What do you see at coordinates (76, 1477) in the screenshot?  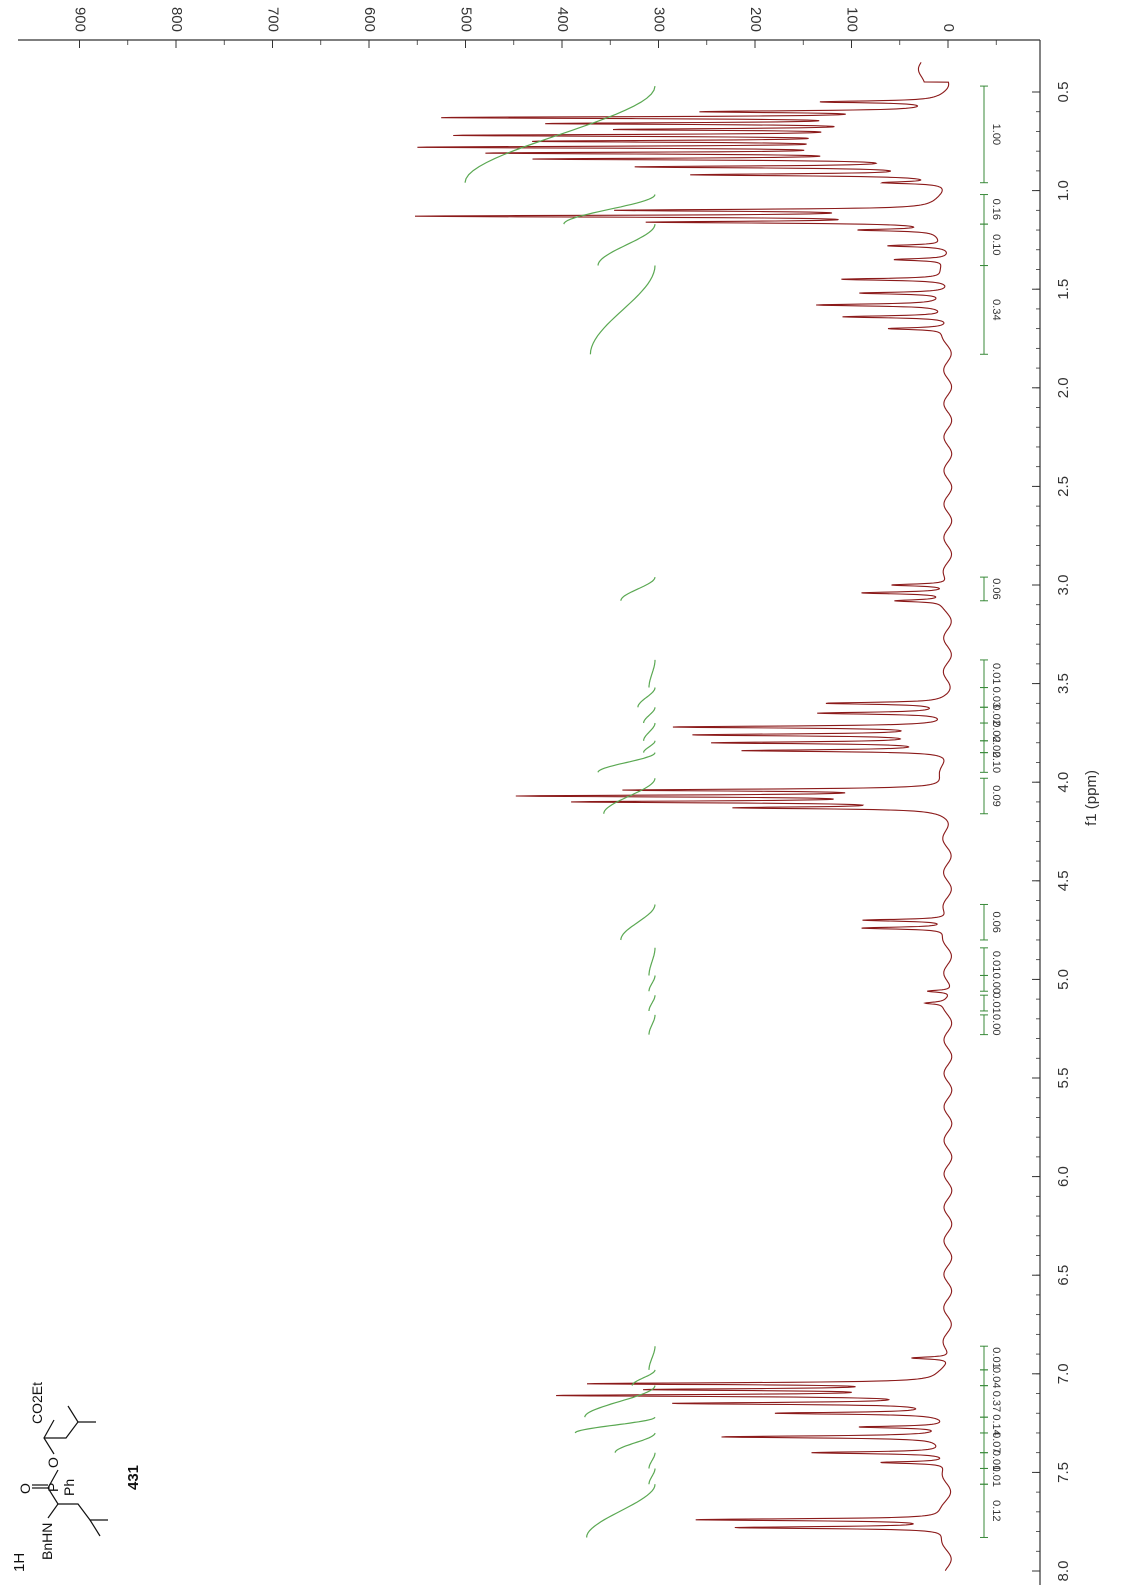 I see `chemical-structure: 1H BnHN O P O Ph CO2Et 431` at bounding box center [76, 1477].